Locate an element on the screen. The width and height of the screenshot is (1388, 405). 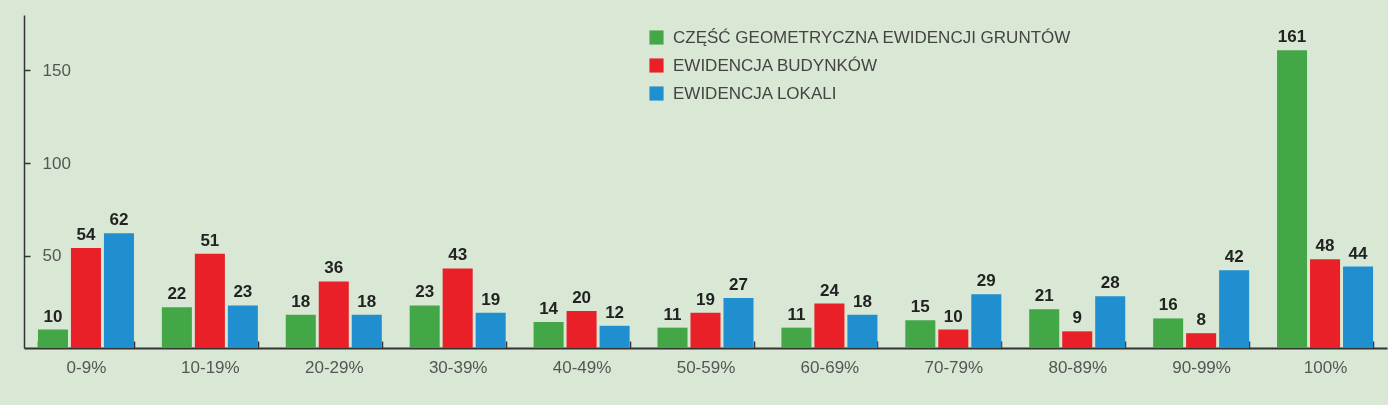
data-label: 36 is located at coordinates (334, 268).